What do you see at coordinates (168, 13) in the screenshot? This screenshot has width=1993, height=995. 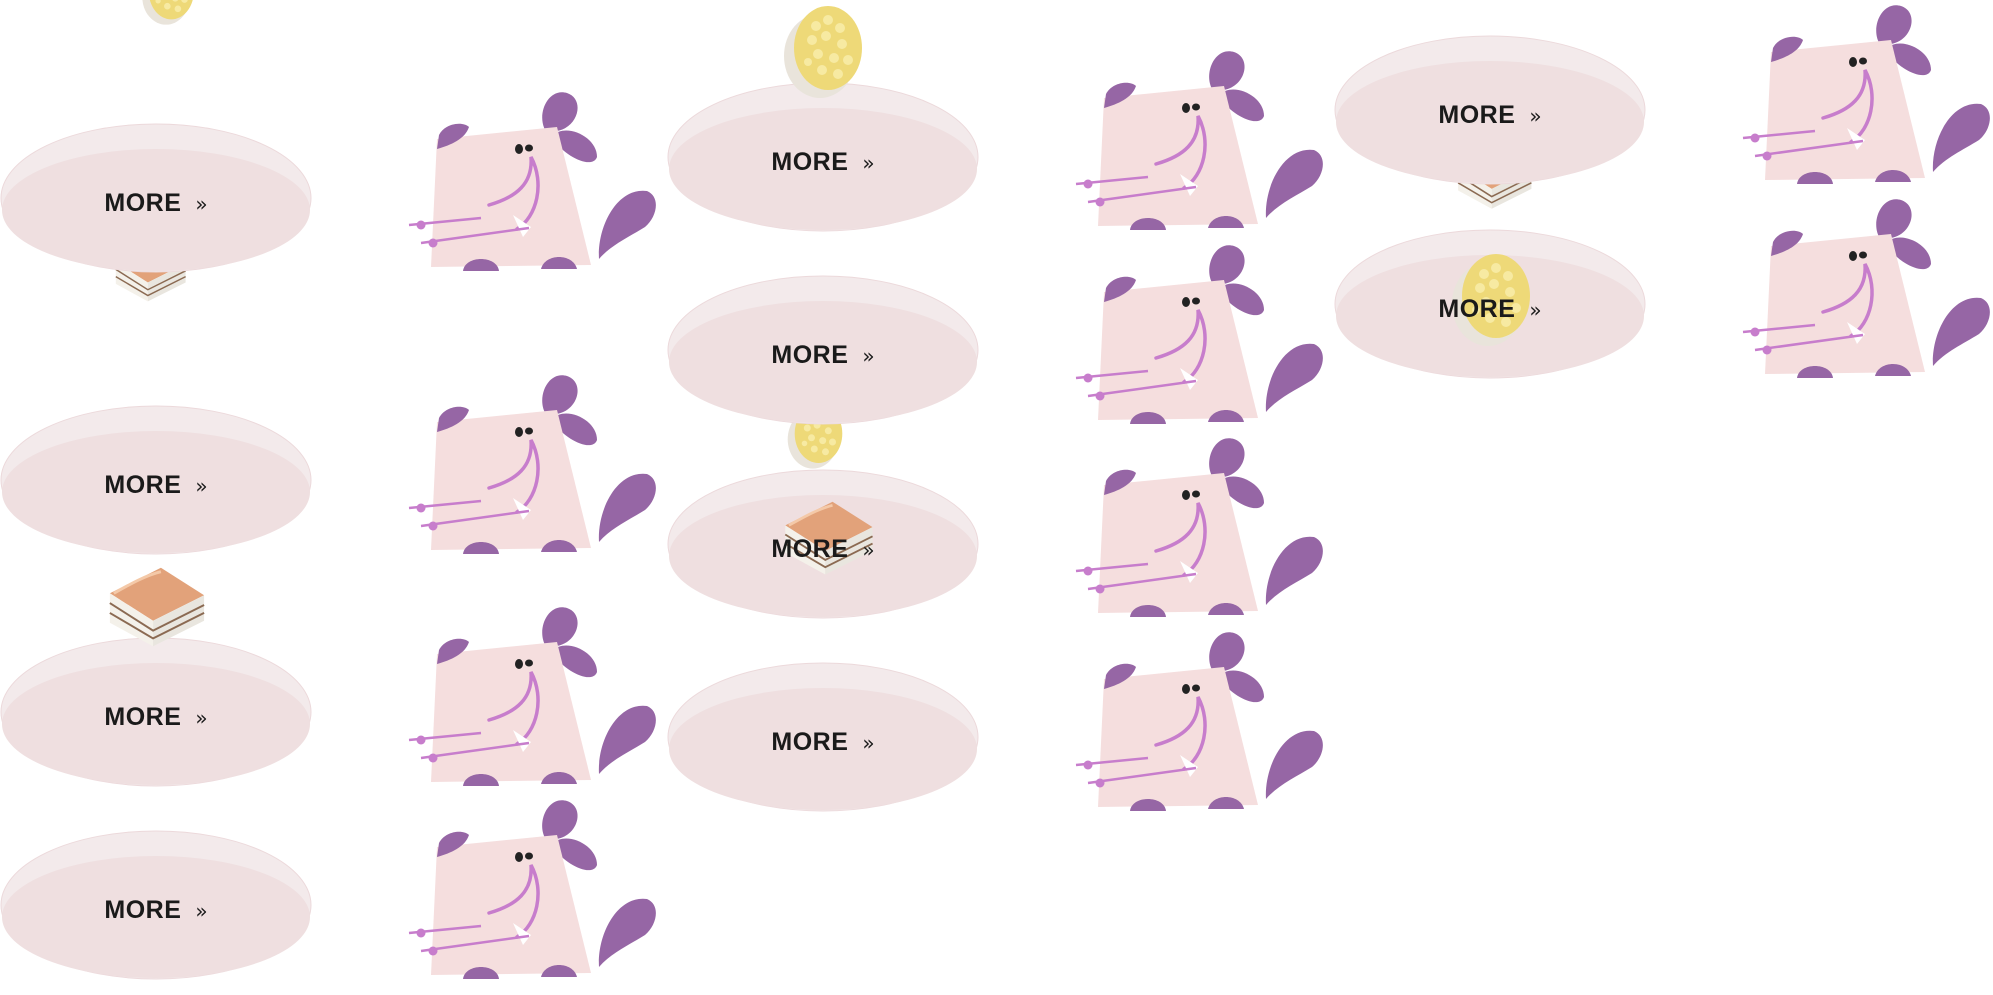 I see `rice-cake-illustration` at bounding box center [168, 13].